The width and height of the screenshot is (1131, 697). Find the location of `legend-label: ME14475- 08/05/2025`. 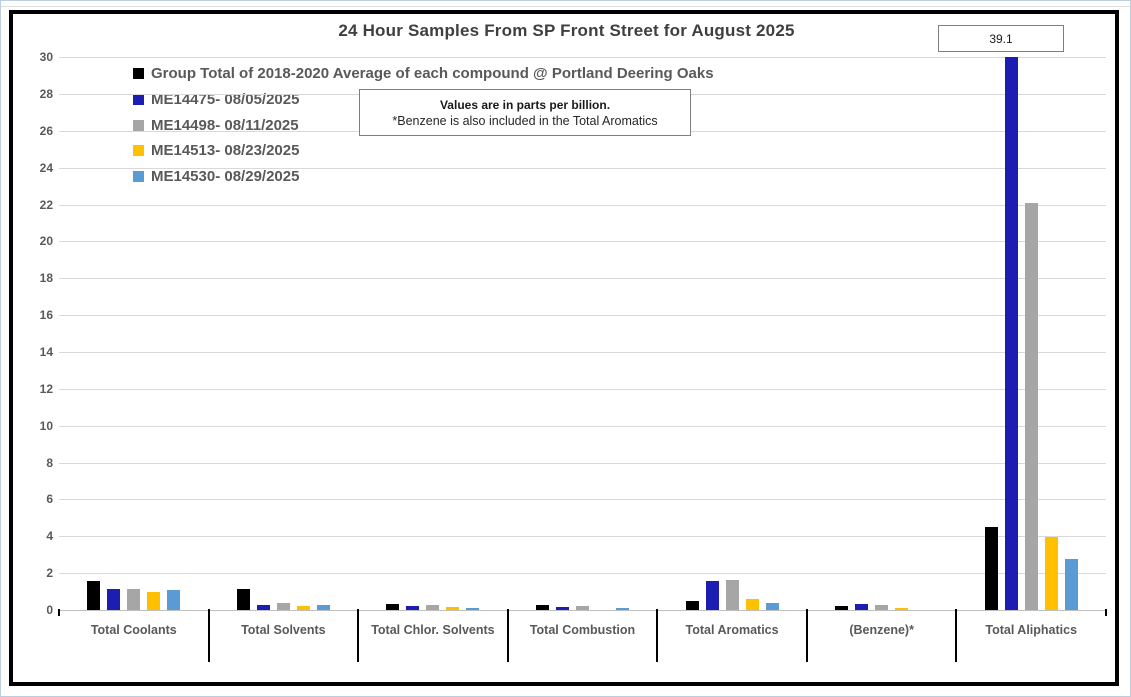

legend-label: ME14475- 08/05/2025 is located at coordinates (225, 100).